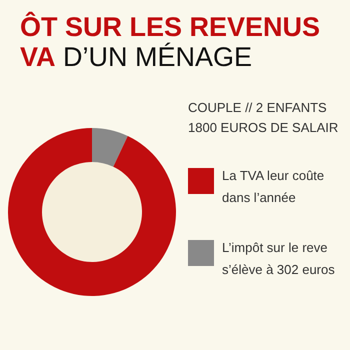  I want to click on legend-label: L’impôt sur le reve s’élève à 302 euros, so click(279, 258).